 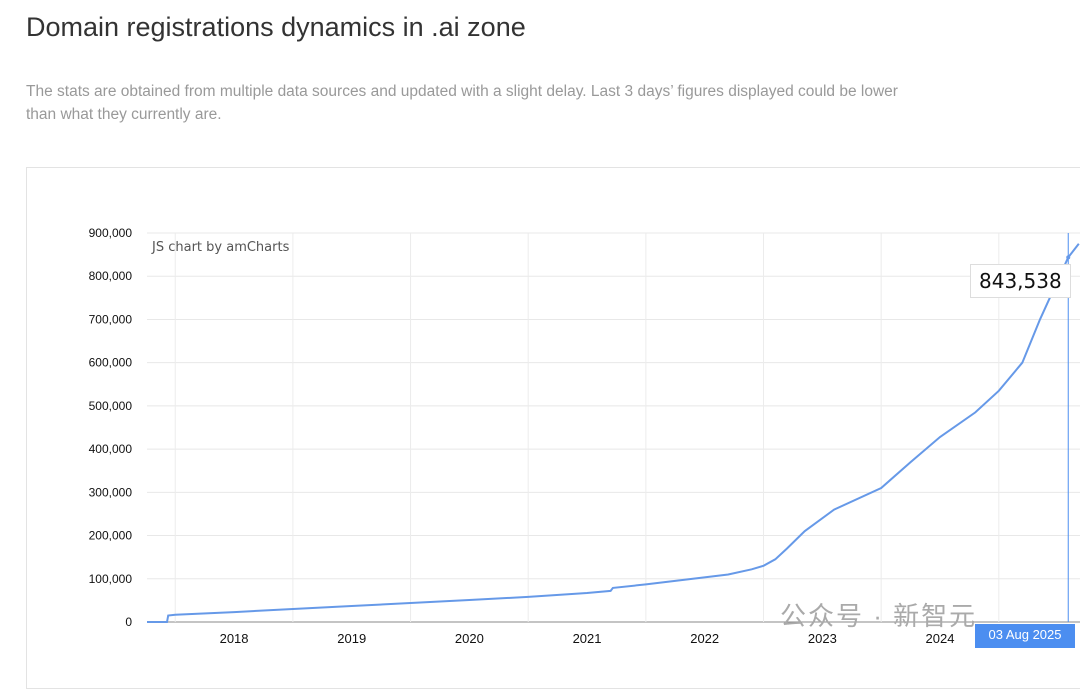 What do you see at coordinates (221, 247) in the screenshot?
I see `chart-credit: JS chart by amCharts` at bounding box center [221, 247].